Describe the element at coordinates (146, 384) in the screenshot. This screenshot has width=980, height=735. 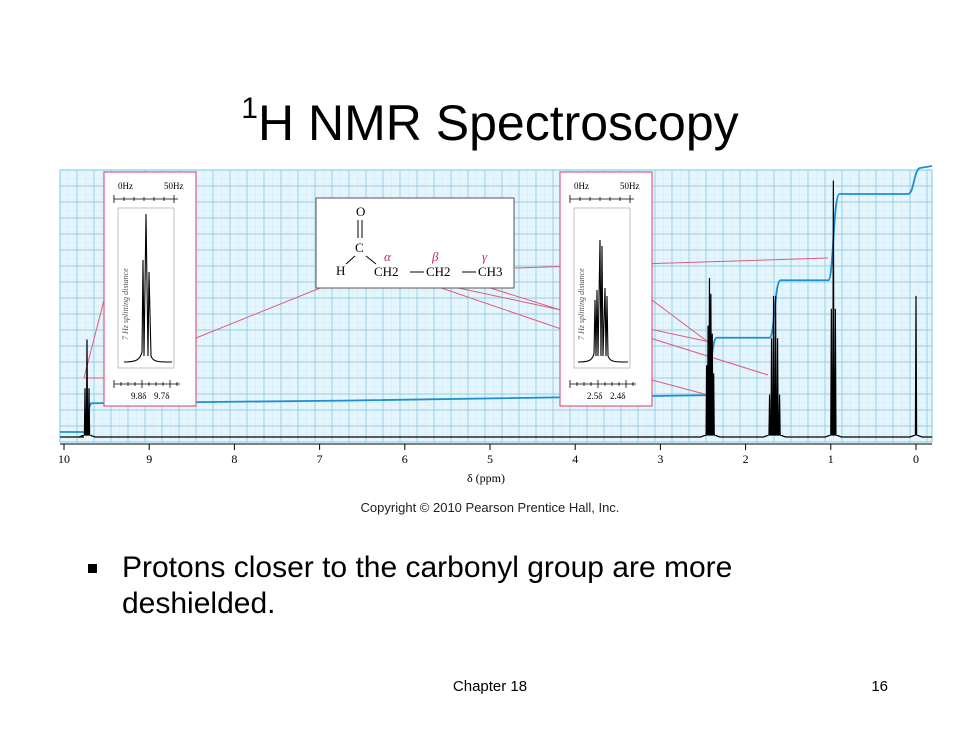
I see `inset-aldehyde-bottom-scale` at that location.